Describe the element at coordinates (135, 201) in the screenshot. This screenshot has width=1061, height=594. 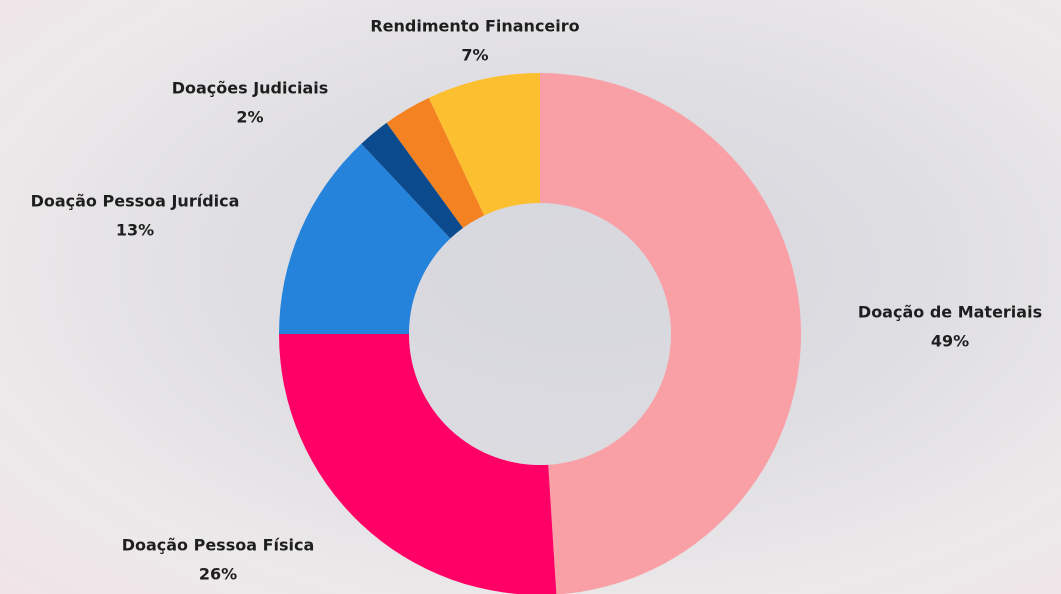
I see `slice-label: Doação Pessoa Jurídica` at that location.